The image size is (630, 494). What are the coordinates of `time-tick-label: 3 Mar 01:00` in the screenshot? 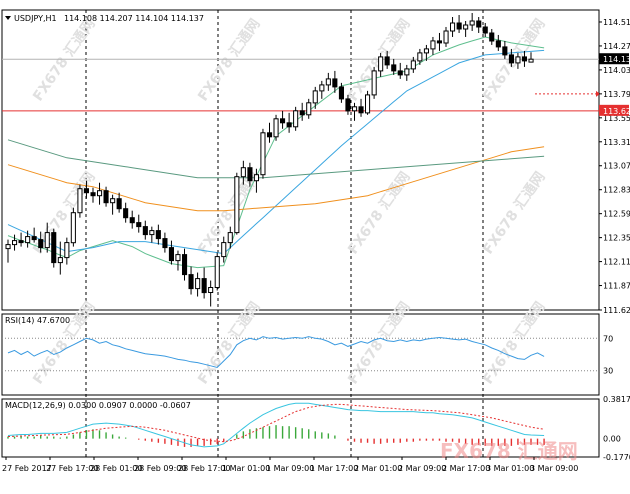 It's located at (510, 468).